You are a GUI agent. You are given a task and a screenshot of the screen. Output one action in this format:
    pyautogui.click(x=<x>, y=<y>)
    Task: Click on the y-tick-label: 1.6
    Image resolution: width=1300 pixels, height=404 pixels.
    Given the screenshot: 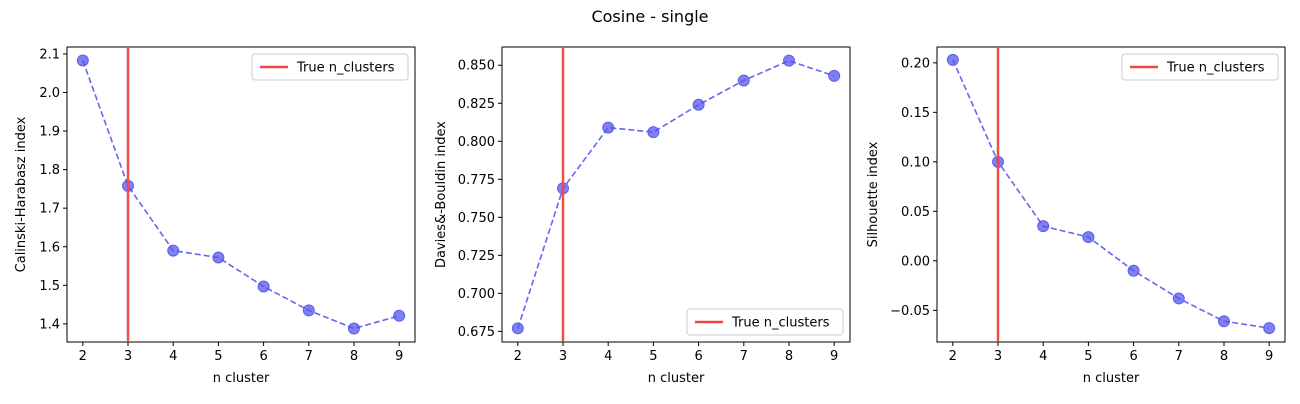 What is the action you would take?
    pyautogui.click(x=49, y=247)
    